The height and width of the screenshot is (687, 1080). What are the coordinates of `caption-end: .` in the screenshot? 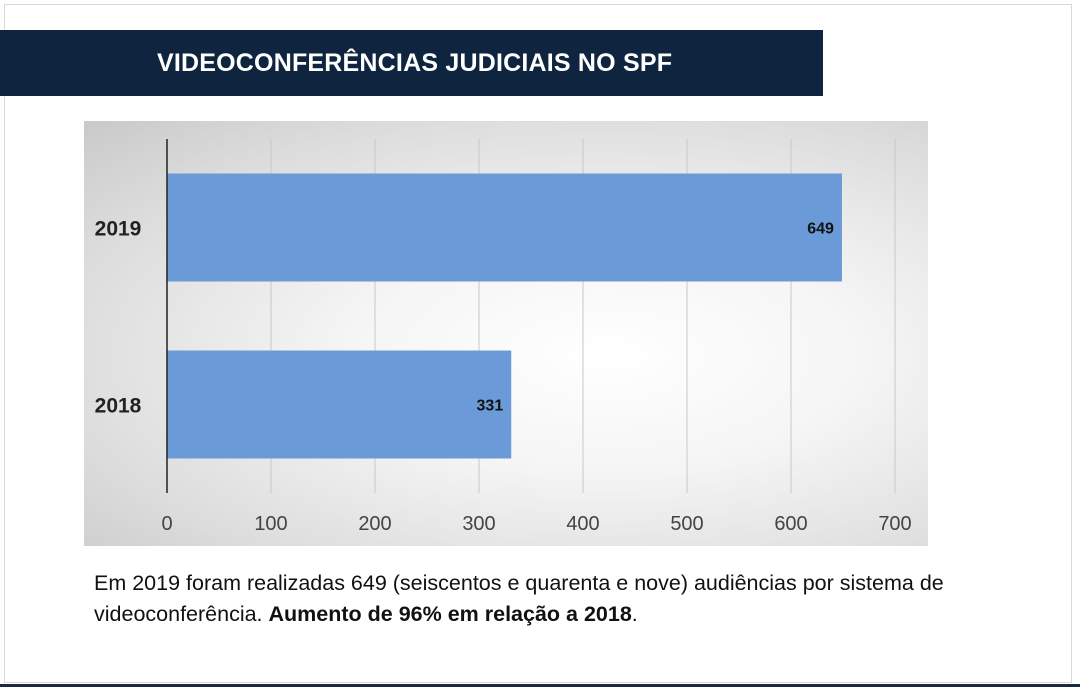 It's located at (634, 614).